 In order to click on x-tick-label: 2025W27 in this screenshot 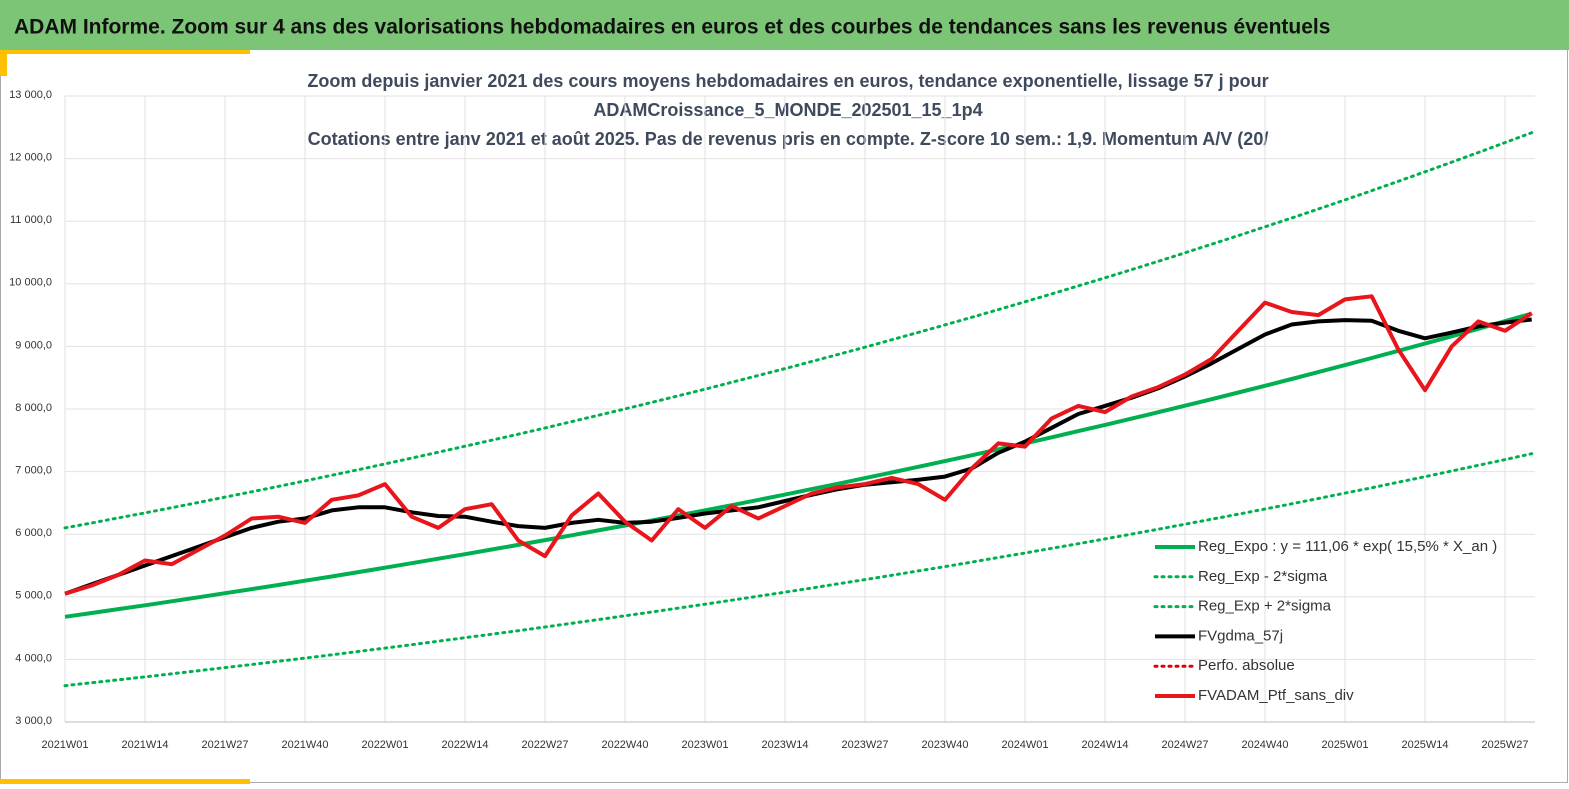, I will do `click(1504, 745)`.